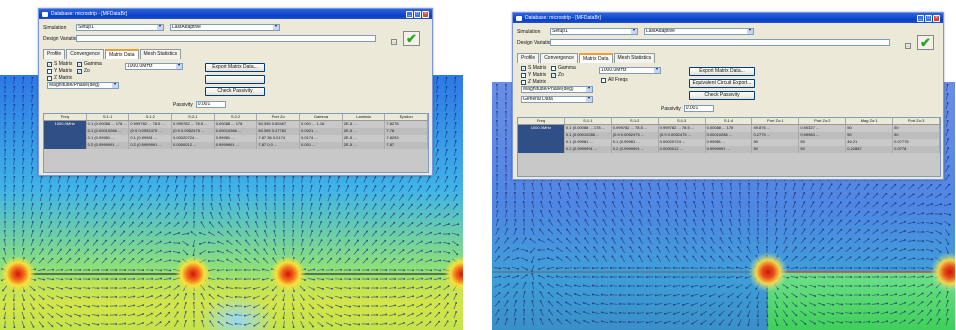 The image size is (956, 330). What do you see at coordinates (210, 104) in the screenshot?
I see `passivity-field: 0.001` at bounding box center [210, 104].